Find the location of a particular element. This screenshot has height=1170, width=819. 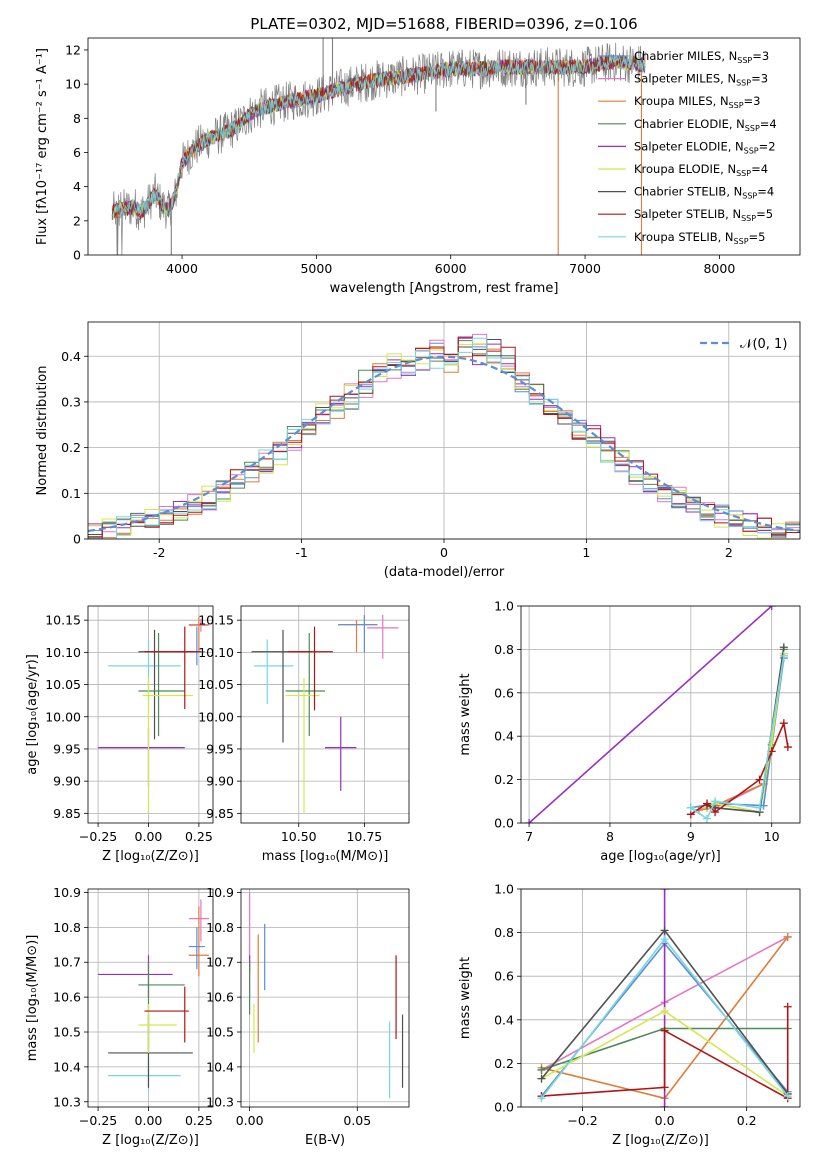

y-tick-label: 0 is located at coordinates (77, 539).